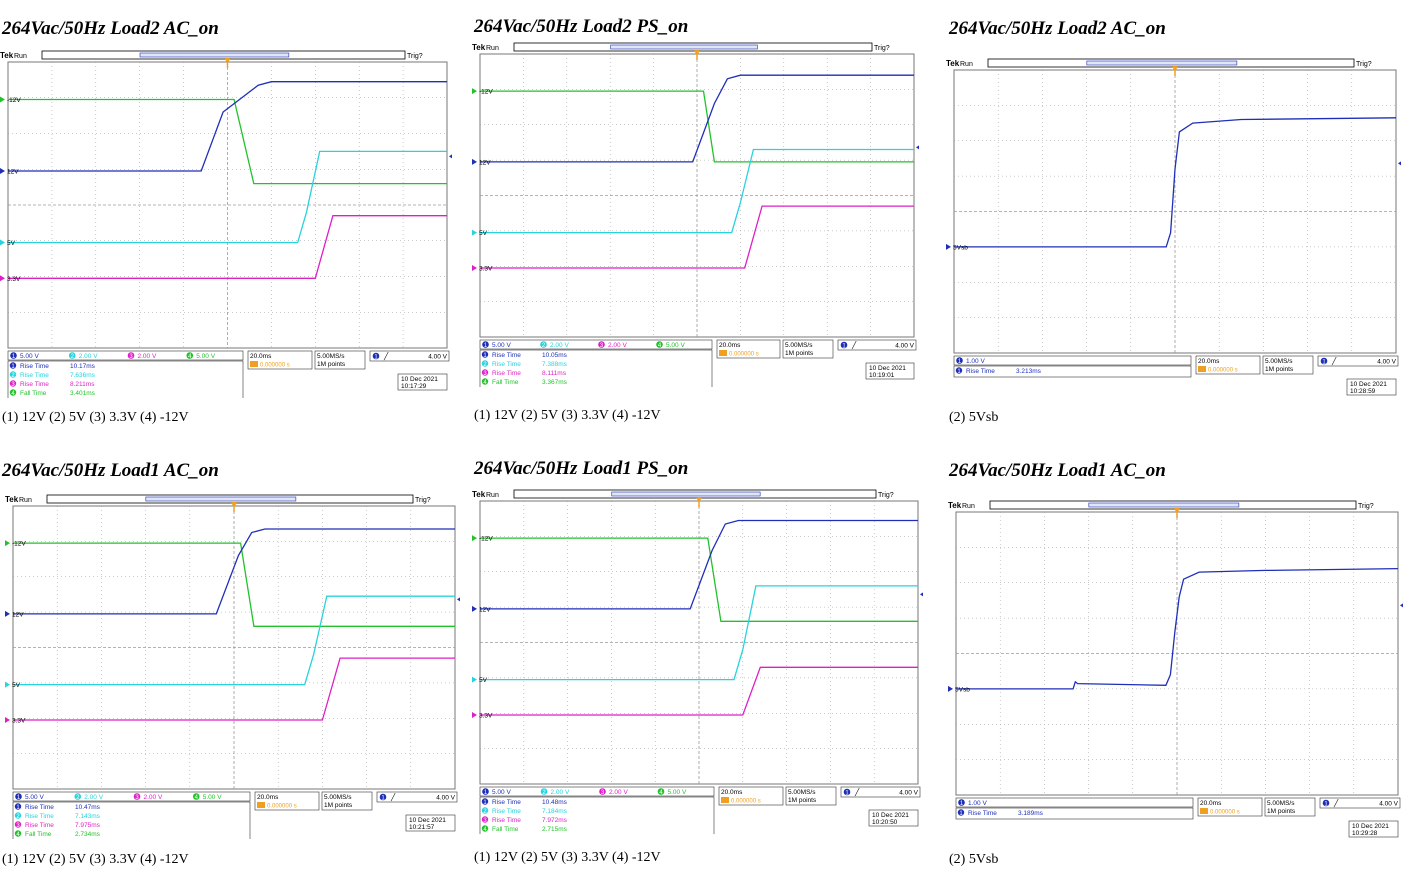 This screenshot has width=1426, height=873. I want to click on capture-date: 10 Dec 2021, so click(890, 815).